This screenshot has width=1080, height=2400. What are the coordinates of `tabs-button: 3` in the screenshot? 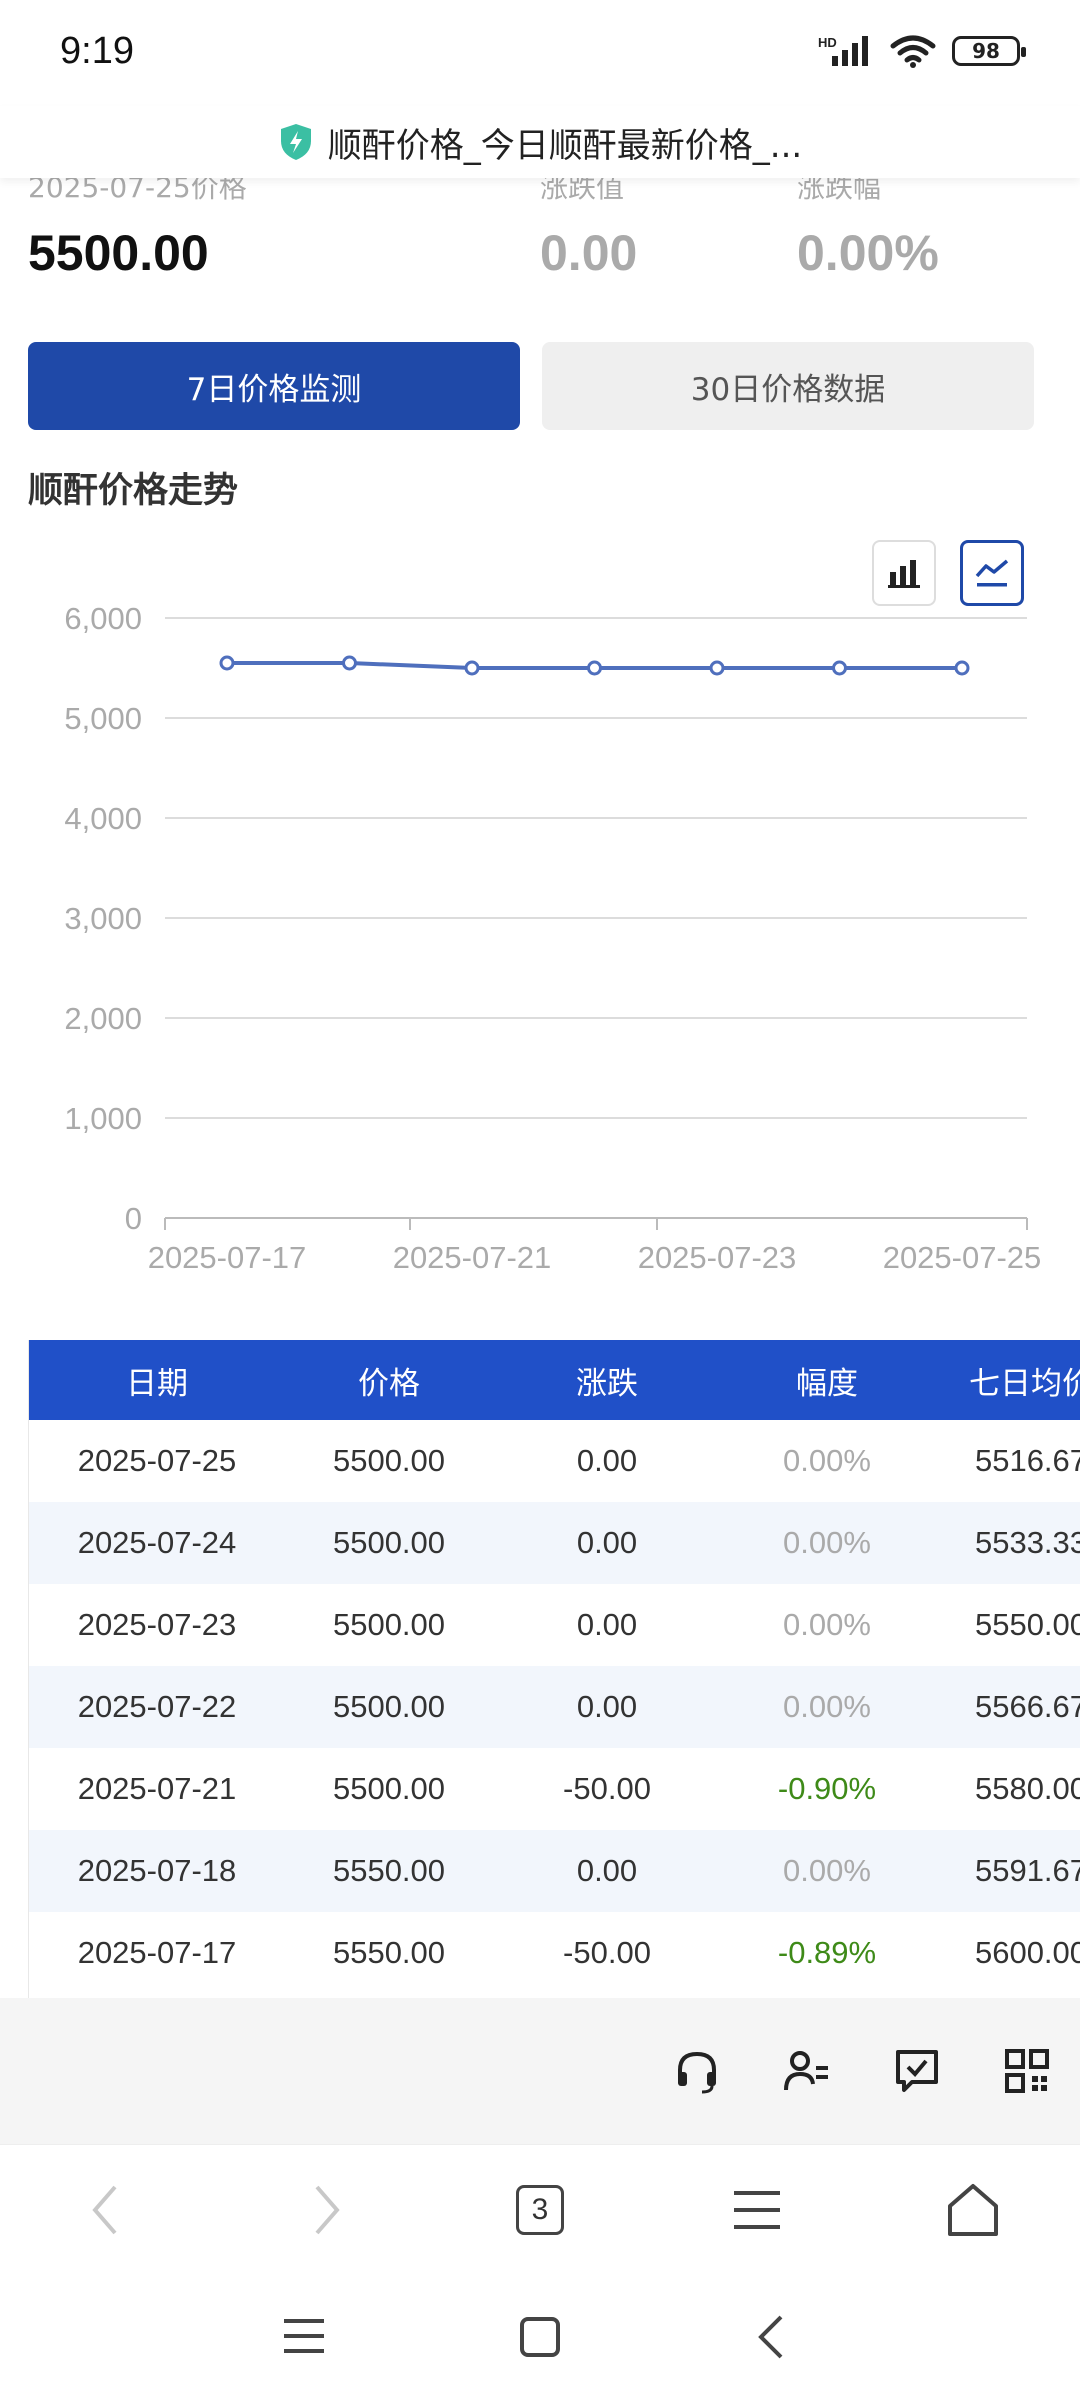 It's located at (540, 2210).